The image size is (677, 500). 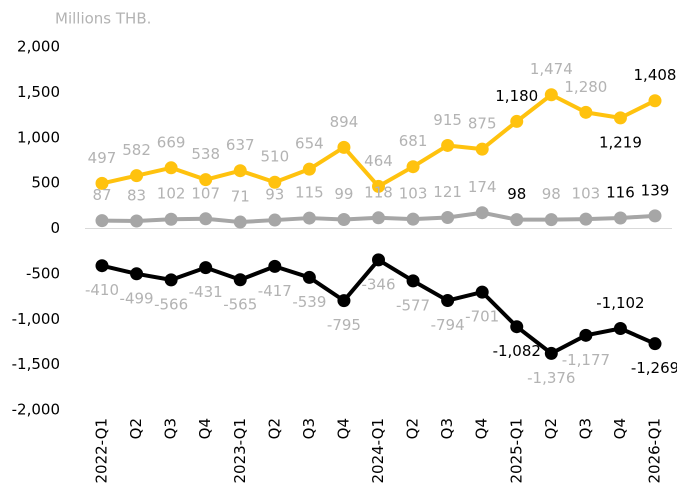 What do you see at coordinates (171, 304) in the screenshot?
I see `data-label: -566` at bounding box center [171, 304].